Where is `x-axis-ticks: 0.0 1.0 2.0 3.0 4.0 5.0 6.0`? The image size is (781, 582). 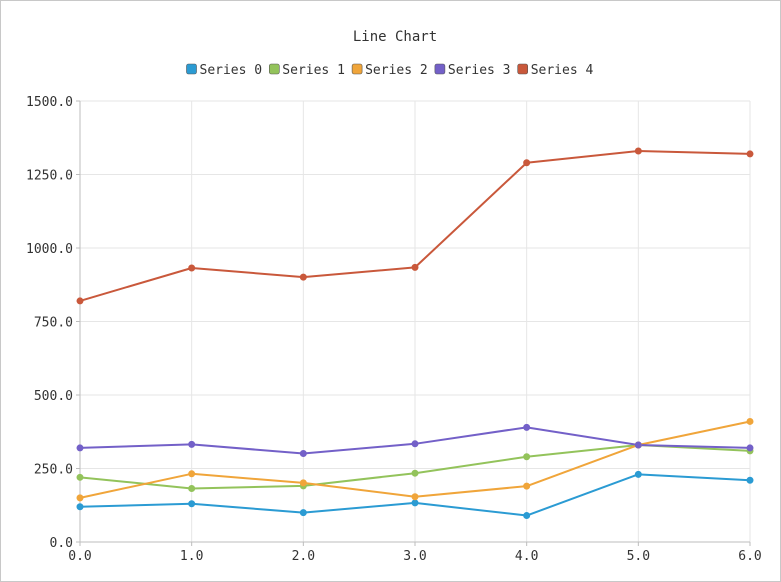
x-axis-ticks: 0.0 1.0 2.0 3.0 4.0 5.0 6.0 is located at coordinates (415, 553).